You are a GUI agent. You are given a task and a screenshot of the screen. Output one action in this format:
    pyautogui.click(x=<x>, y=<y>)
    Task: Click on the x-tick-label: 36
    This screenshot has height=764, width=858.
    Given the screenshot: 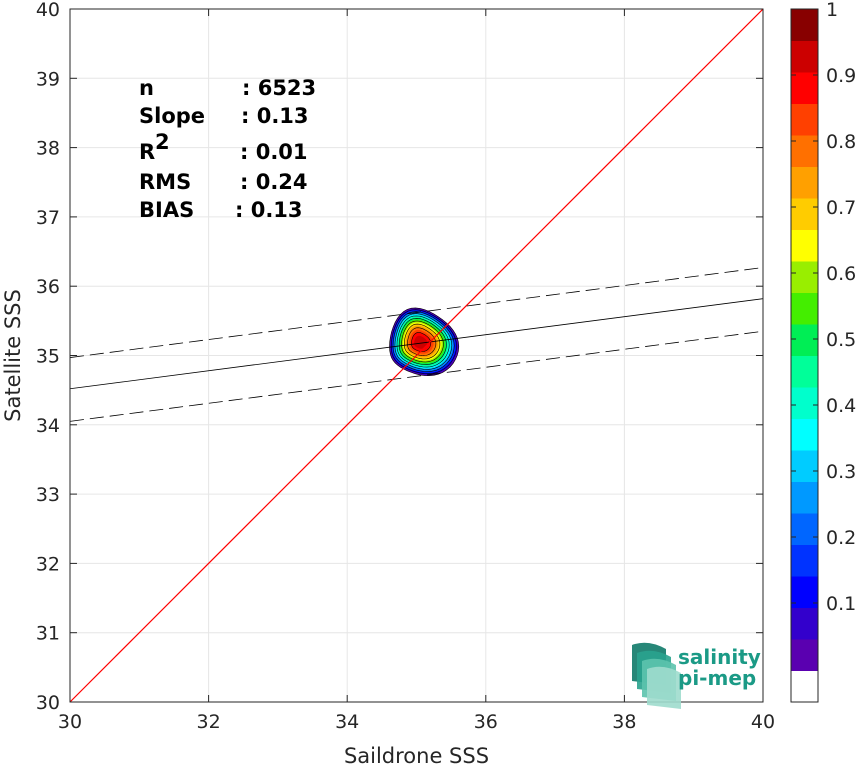 What is the action you would take?
    pyautogui.click(x=486, y=722)
    